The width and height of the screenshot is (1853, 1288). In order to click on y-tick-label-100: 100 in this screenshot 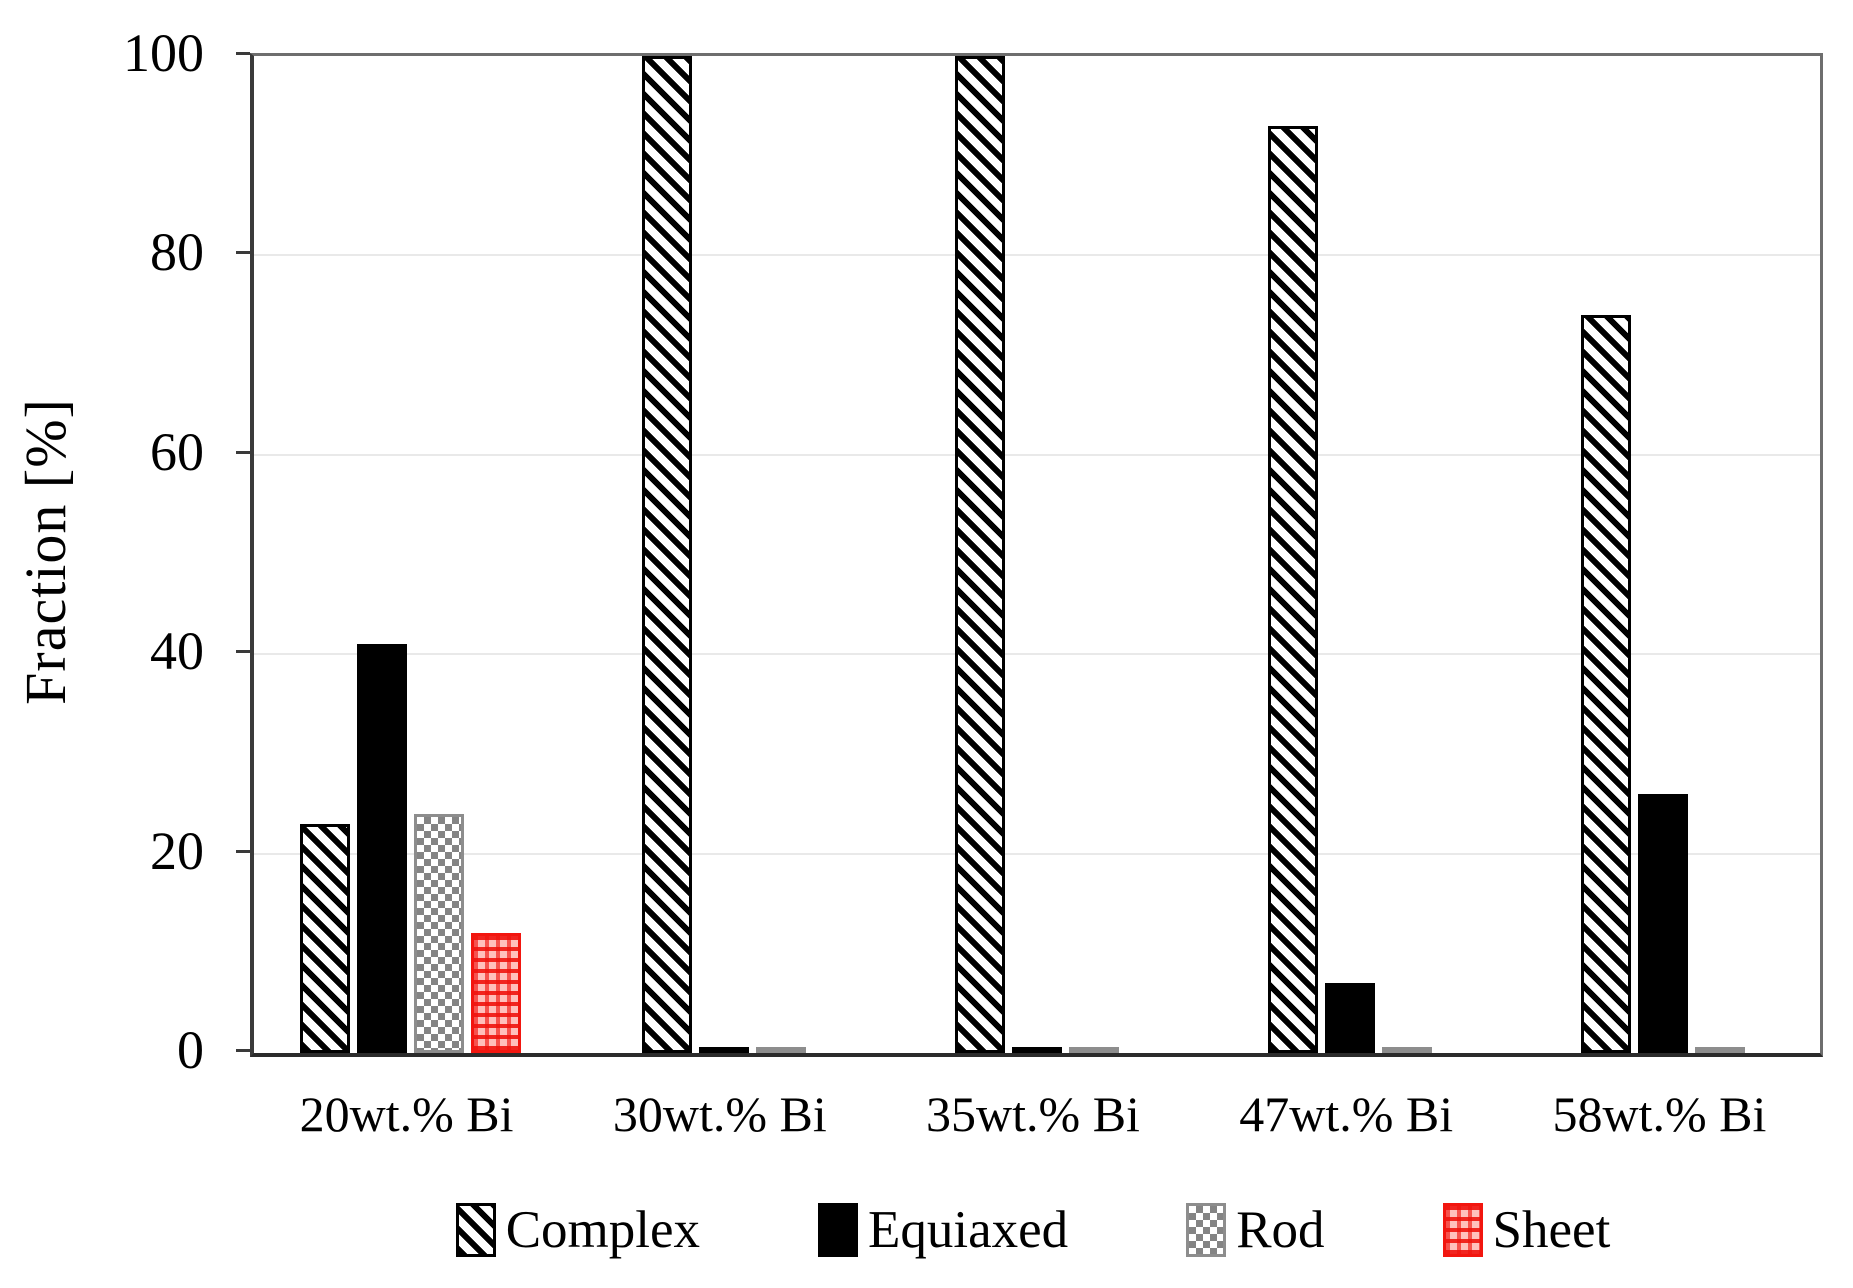, I will do `click(163, 53)`.